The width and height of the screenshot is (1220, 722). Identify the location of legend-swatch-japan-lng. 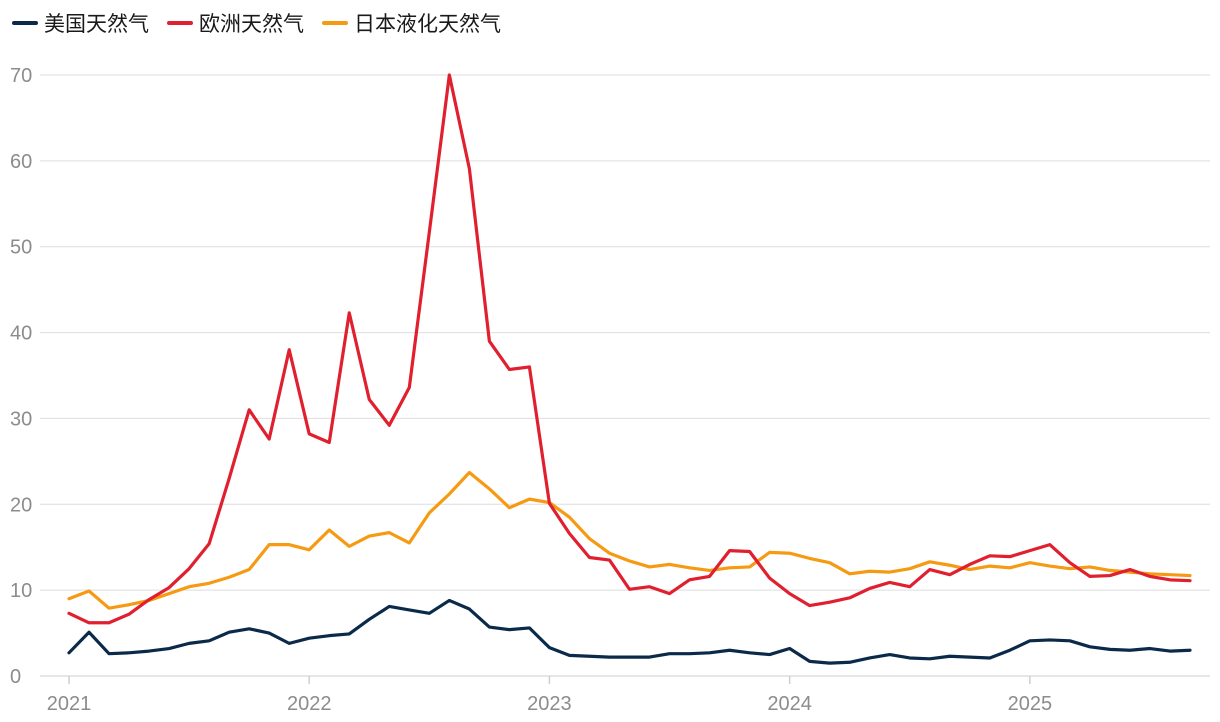
(335, 23).